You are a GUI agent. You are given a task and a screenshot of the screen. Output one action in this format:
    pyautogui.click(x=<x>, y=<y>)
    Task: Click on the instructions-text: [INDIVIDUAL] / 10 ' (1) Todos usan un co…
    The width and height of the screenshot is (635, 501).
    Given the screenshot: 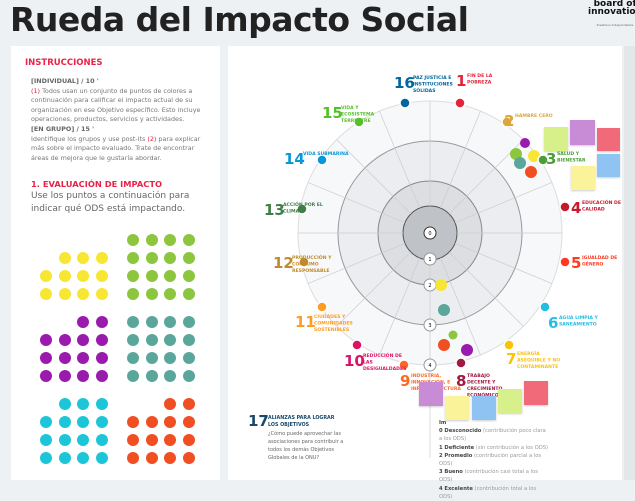 What is the action you would take?
    pyautogui.click(x=116, y=119)
    